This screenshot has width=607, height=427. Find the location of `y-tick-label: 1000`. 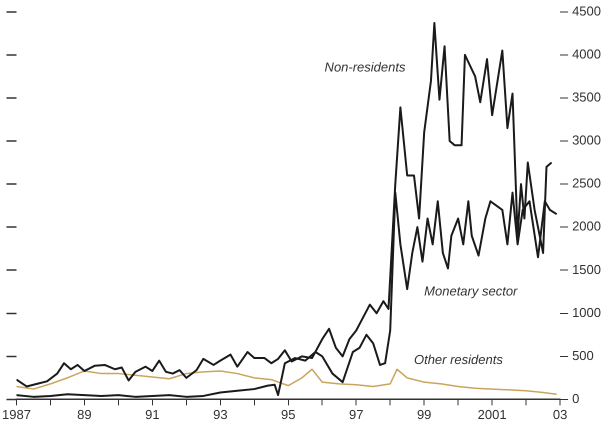

y-tick-label: 1000 is located at coordinates (586, 312).